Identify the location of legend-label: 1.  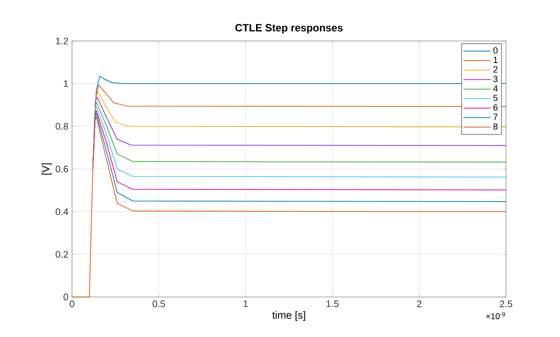
(496, 59).